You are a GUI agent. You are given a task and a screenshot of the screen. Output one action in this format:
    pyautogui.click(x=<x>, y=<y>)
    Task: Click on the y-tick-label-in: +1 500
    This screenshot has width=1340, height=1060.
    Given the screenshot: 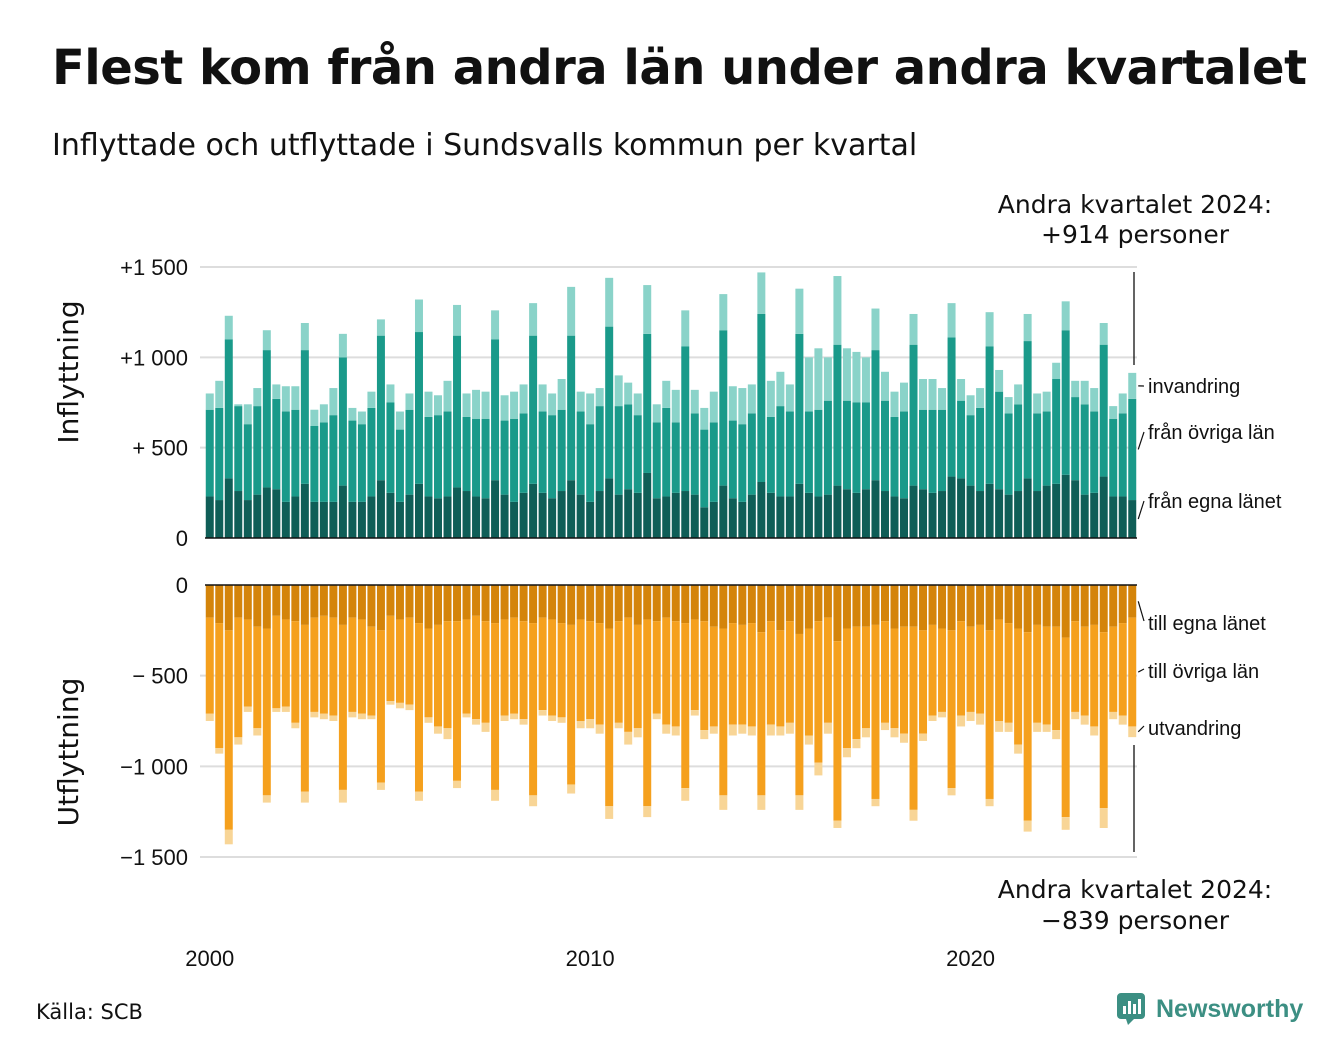 What is the action you would take?
    pyautogui.click(x=154, y=267)
    